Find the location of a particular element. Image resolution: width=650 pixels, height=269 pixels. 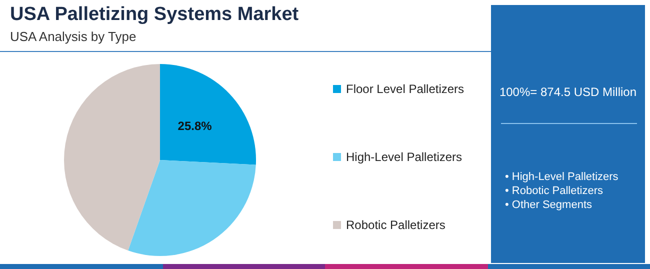

chart-title: USA Palletizing Systems Market is located at coordinates (154, 15).